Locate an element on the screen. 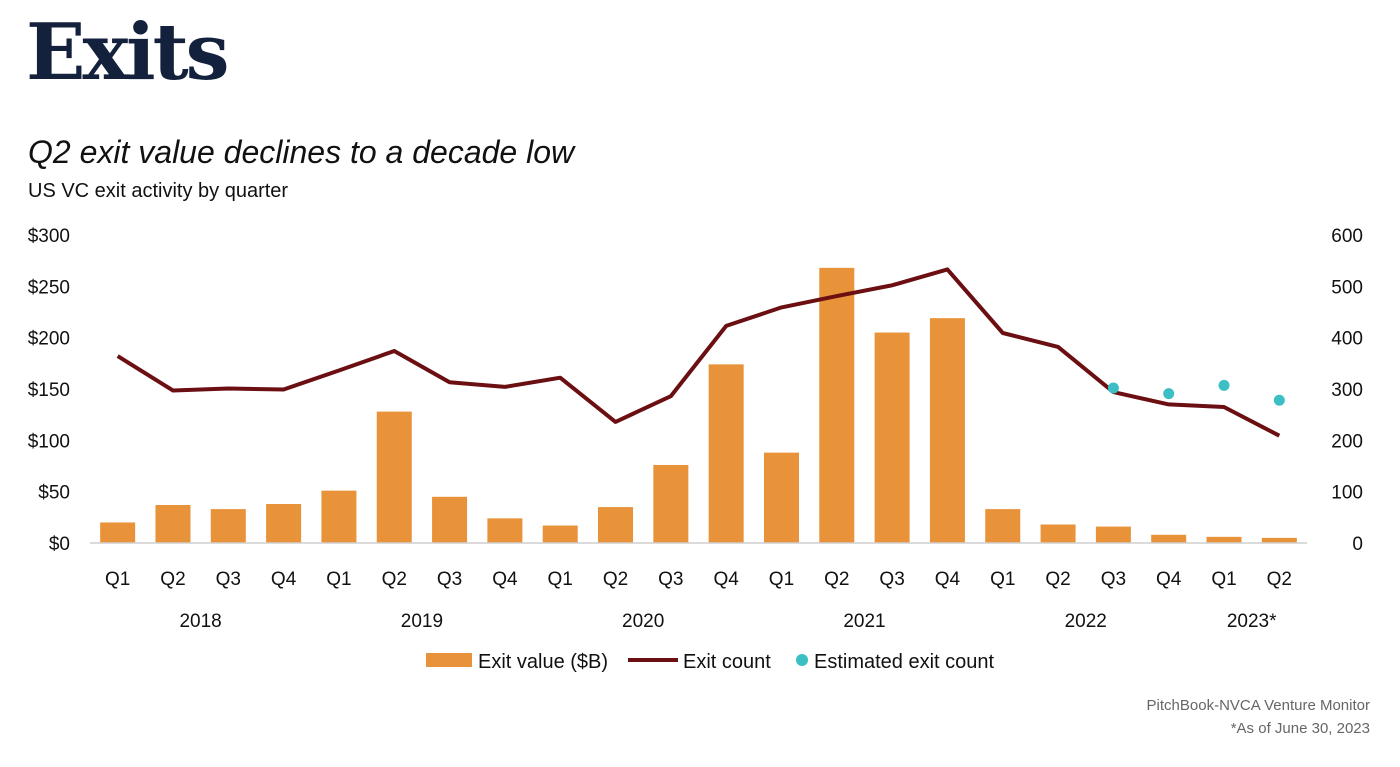 The height and width of the screenshot is (767, 1400). section-title: Exits is located at coordinates (128, 52).